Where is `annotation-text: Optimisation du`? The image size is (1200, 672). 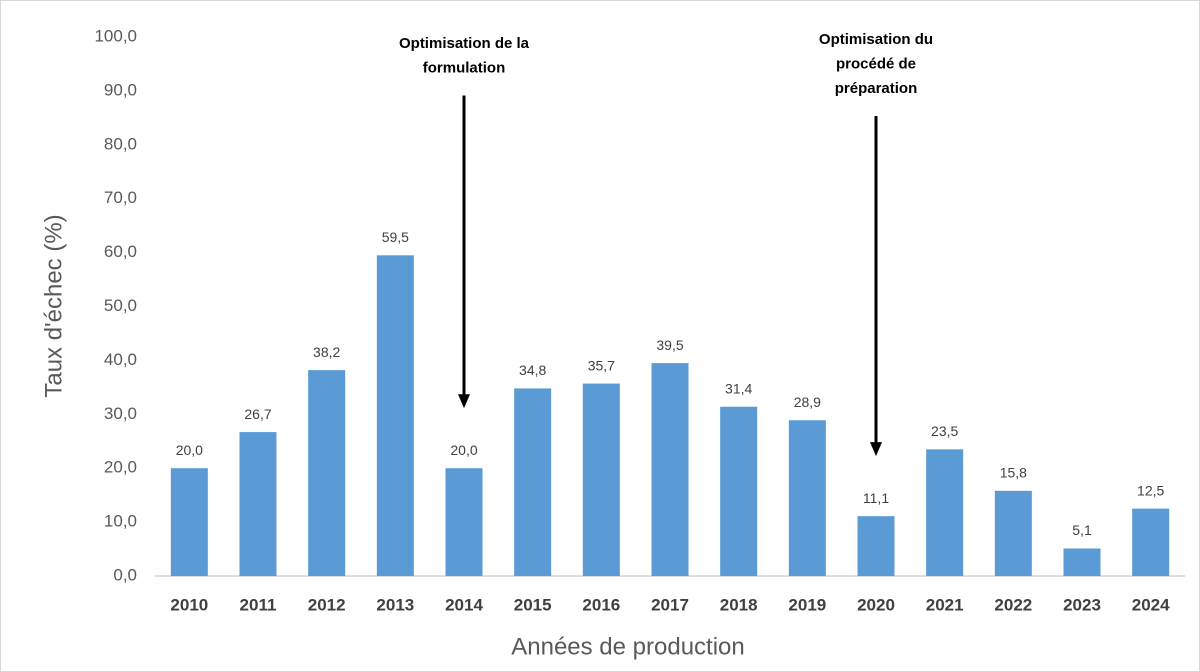
annotation-text: Optimisation du is located at coordinates (876, 39).